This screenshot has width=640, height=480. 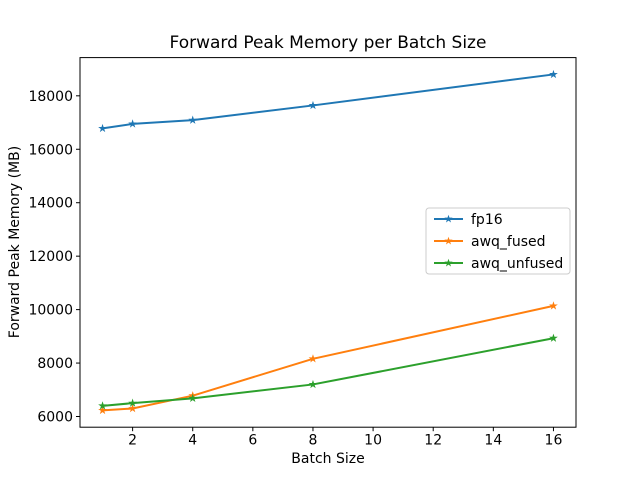 I want to click on legend-box, so click(x=498, y=241).